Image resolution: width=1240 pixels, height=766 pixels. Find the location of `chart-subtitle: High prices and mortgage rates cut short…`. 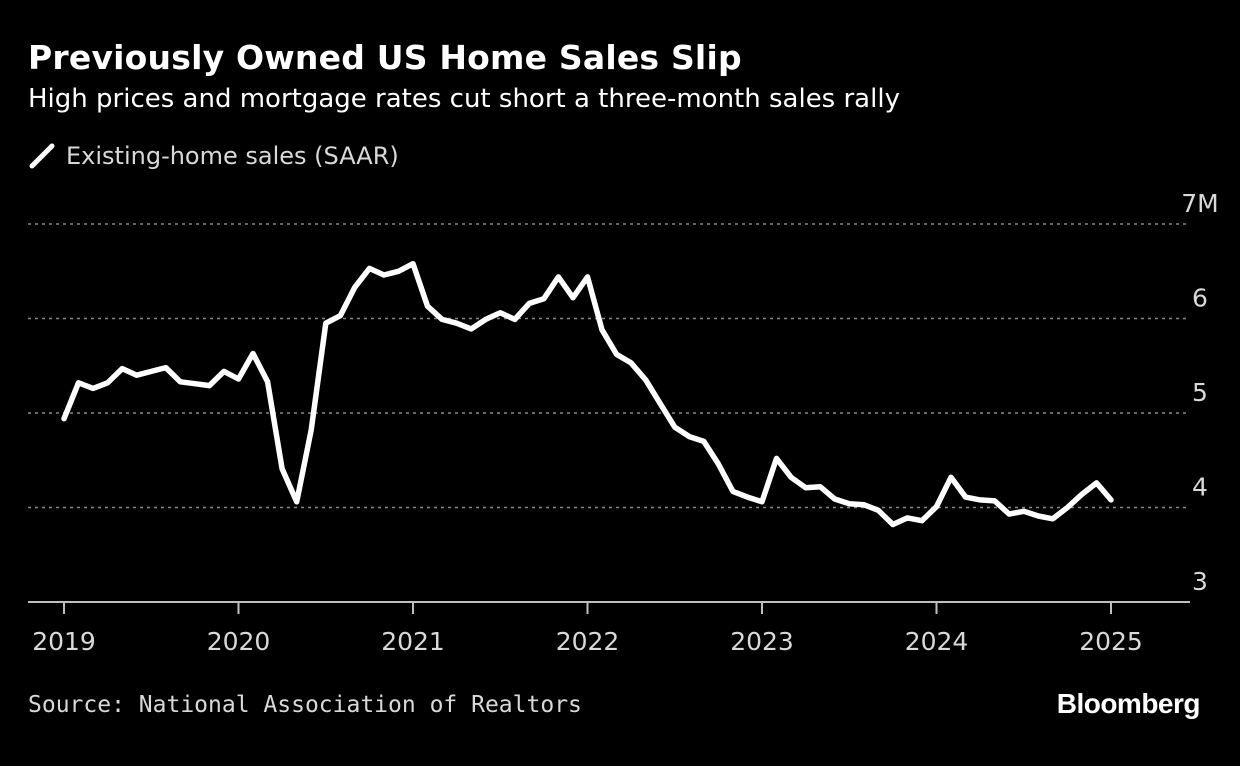

chart-subtitle: High prices and mortgage rates cut short… is located at coordinates (464, 99).